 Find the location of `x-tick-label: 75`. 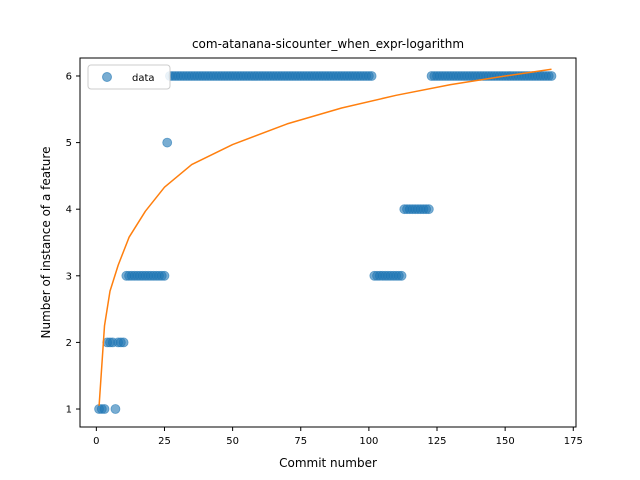

x-tick-label: 75 is located at coordinates (300, 441).